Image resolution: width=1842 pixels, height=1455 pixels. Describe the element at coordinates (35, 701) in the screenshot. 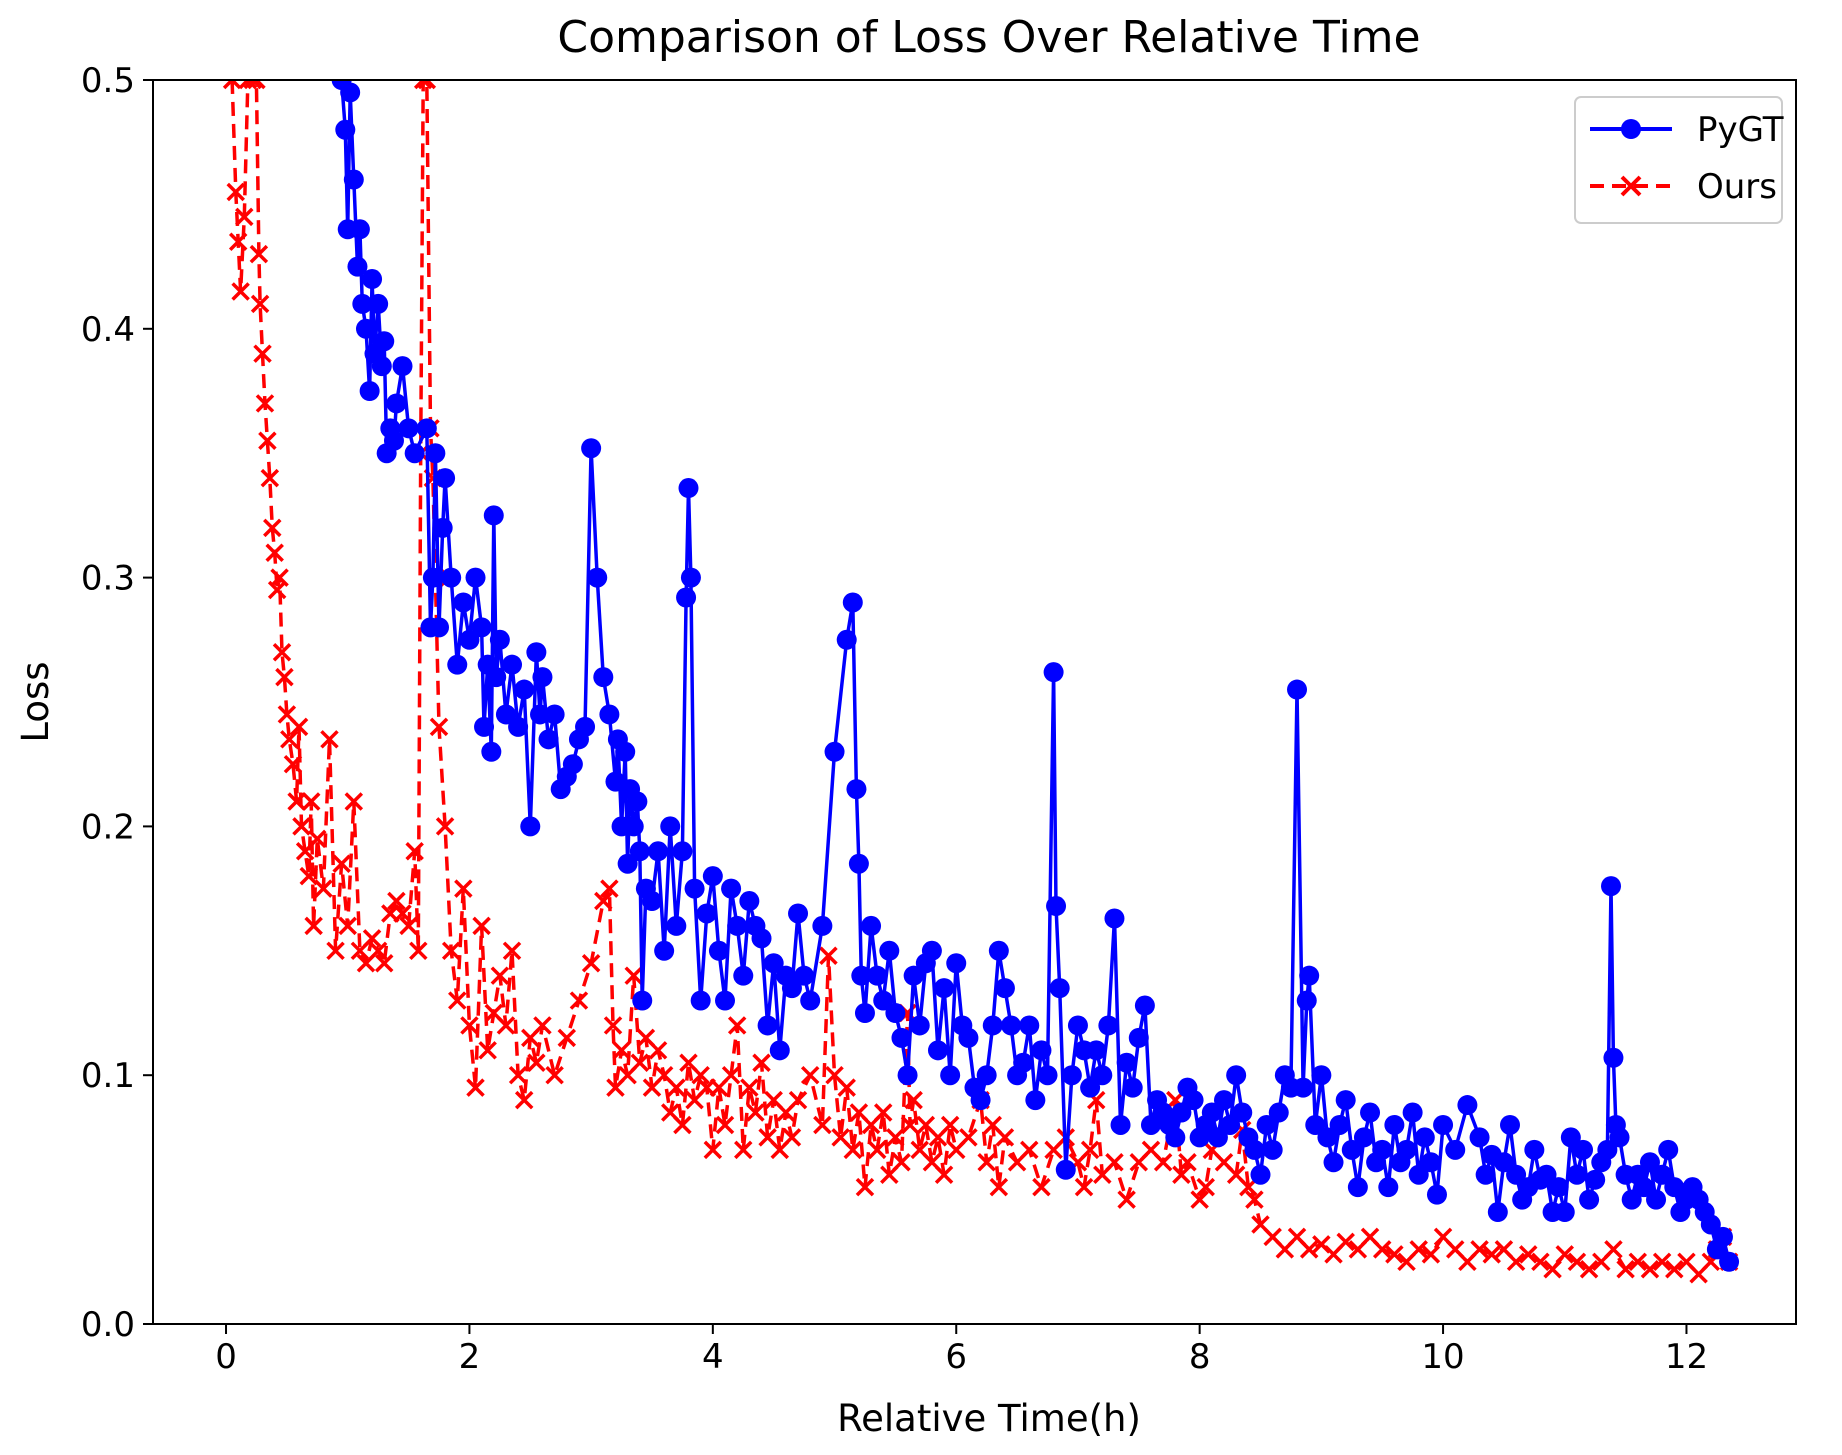

I see `y-axis-label: Loss` at that location.